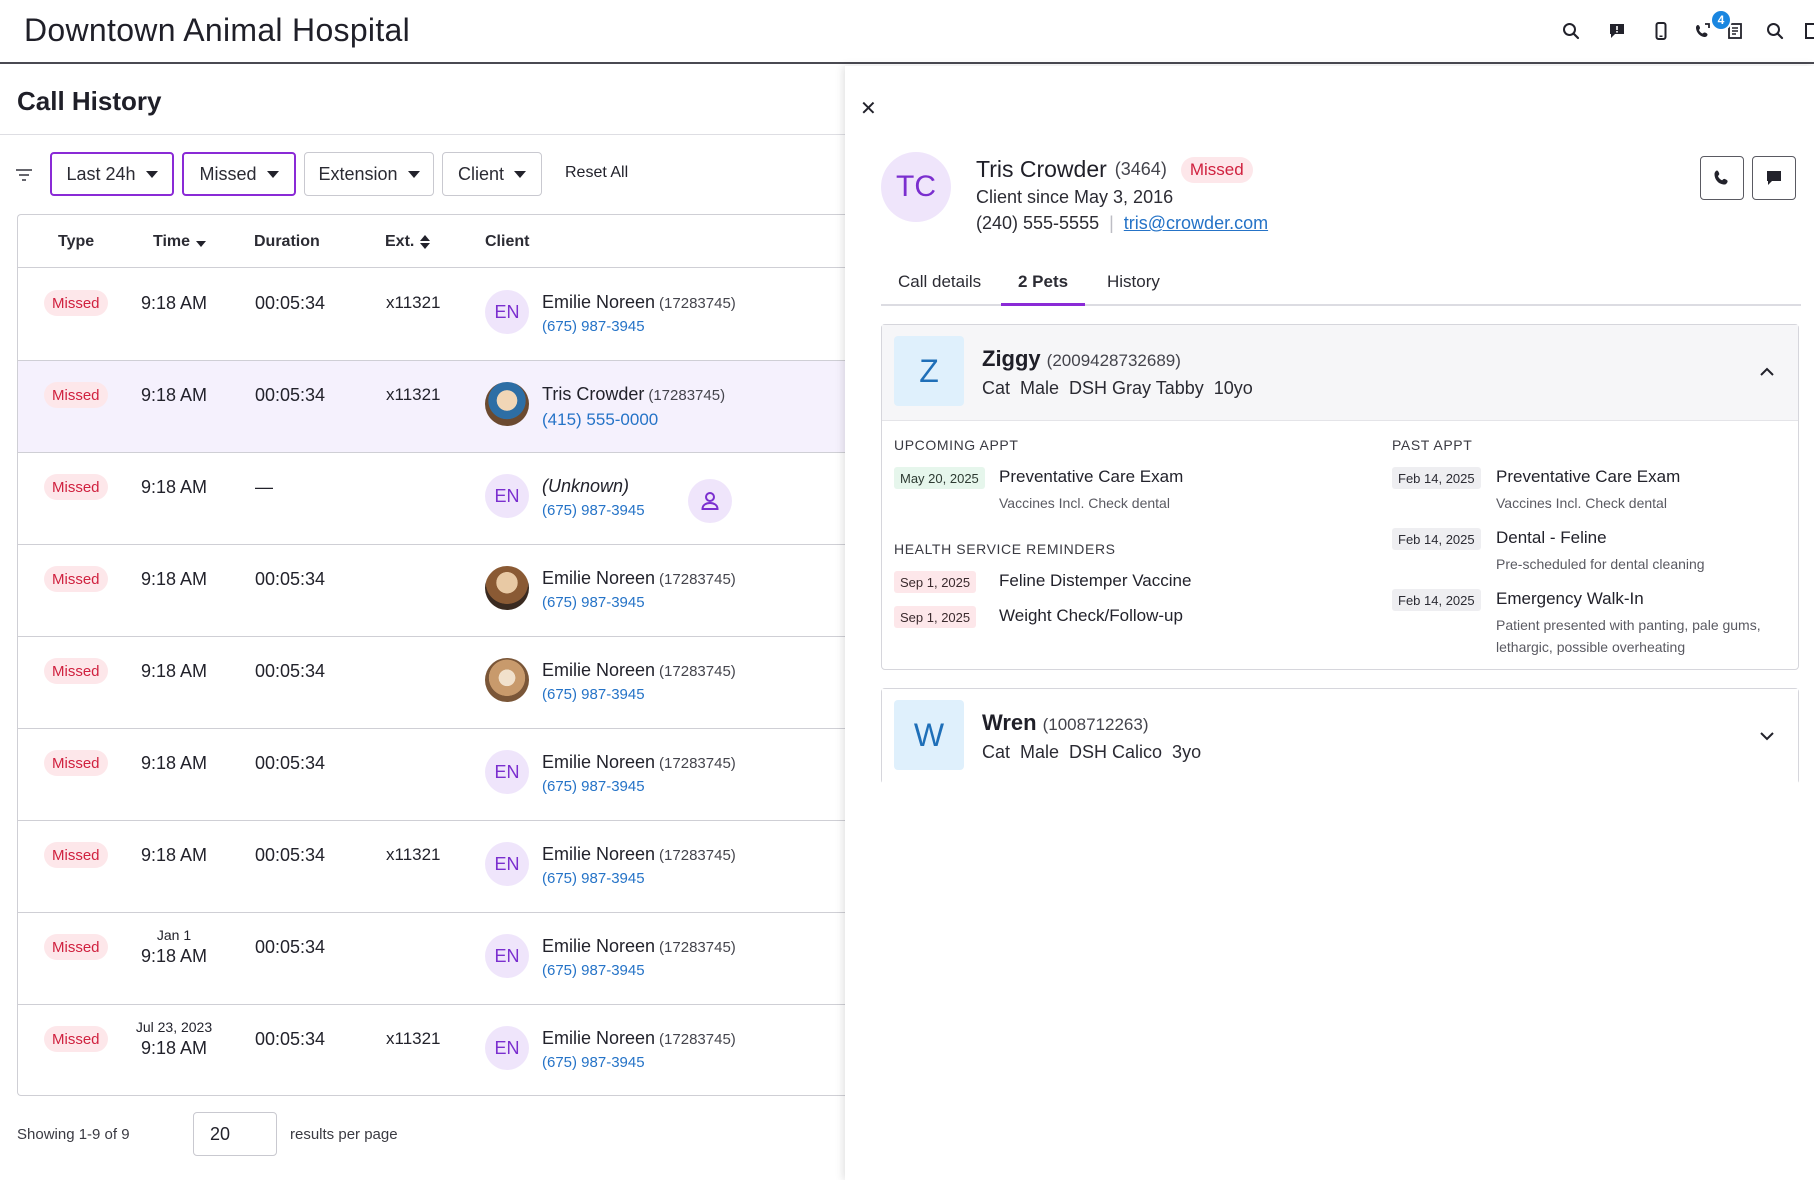 The image size is (1814, 1180). What do you see at coordinates (369, 174) in the screenshot?
I see `filter-extension: Extension` at bounding box center [369, 174].